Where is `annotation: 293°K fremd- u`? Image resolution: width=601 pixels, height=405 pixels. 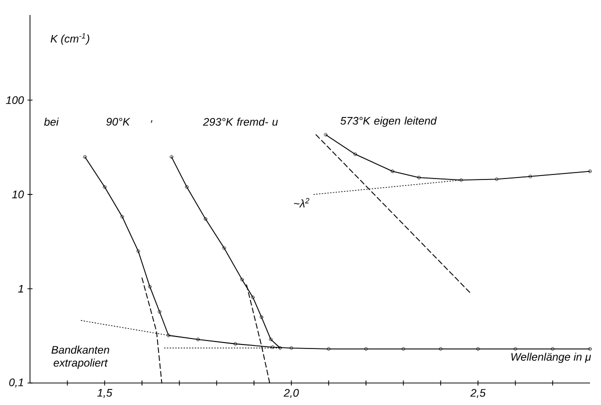 annotation: 293°K fremd- u is located at coordinates (240, 122).